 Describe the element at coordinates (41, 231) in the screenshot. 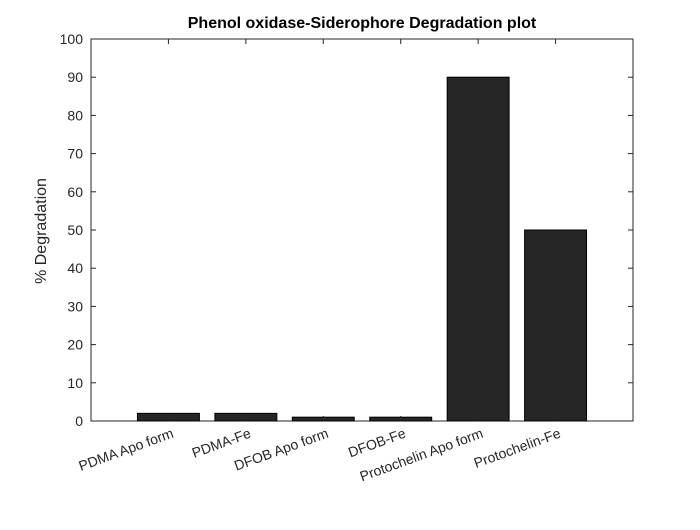

I see `y-axis-label: % Degradation` at that location.